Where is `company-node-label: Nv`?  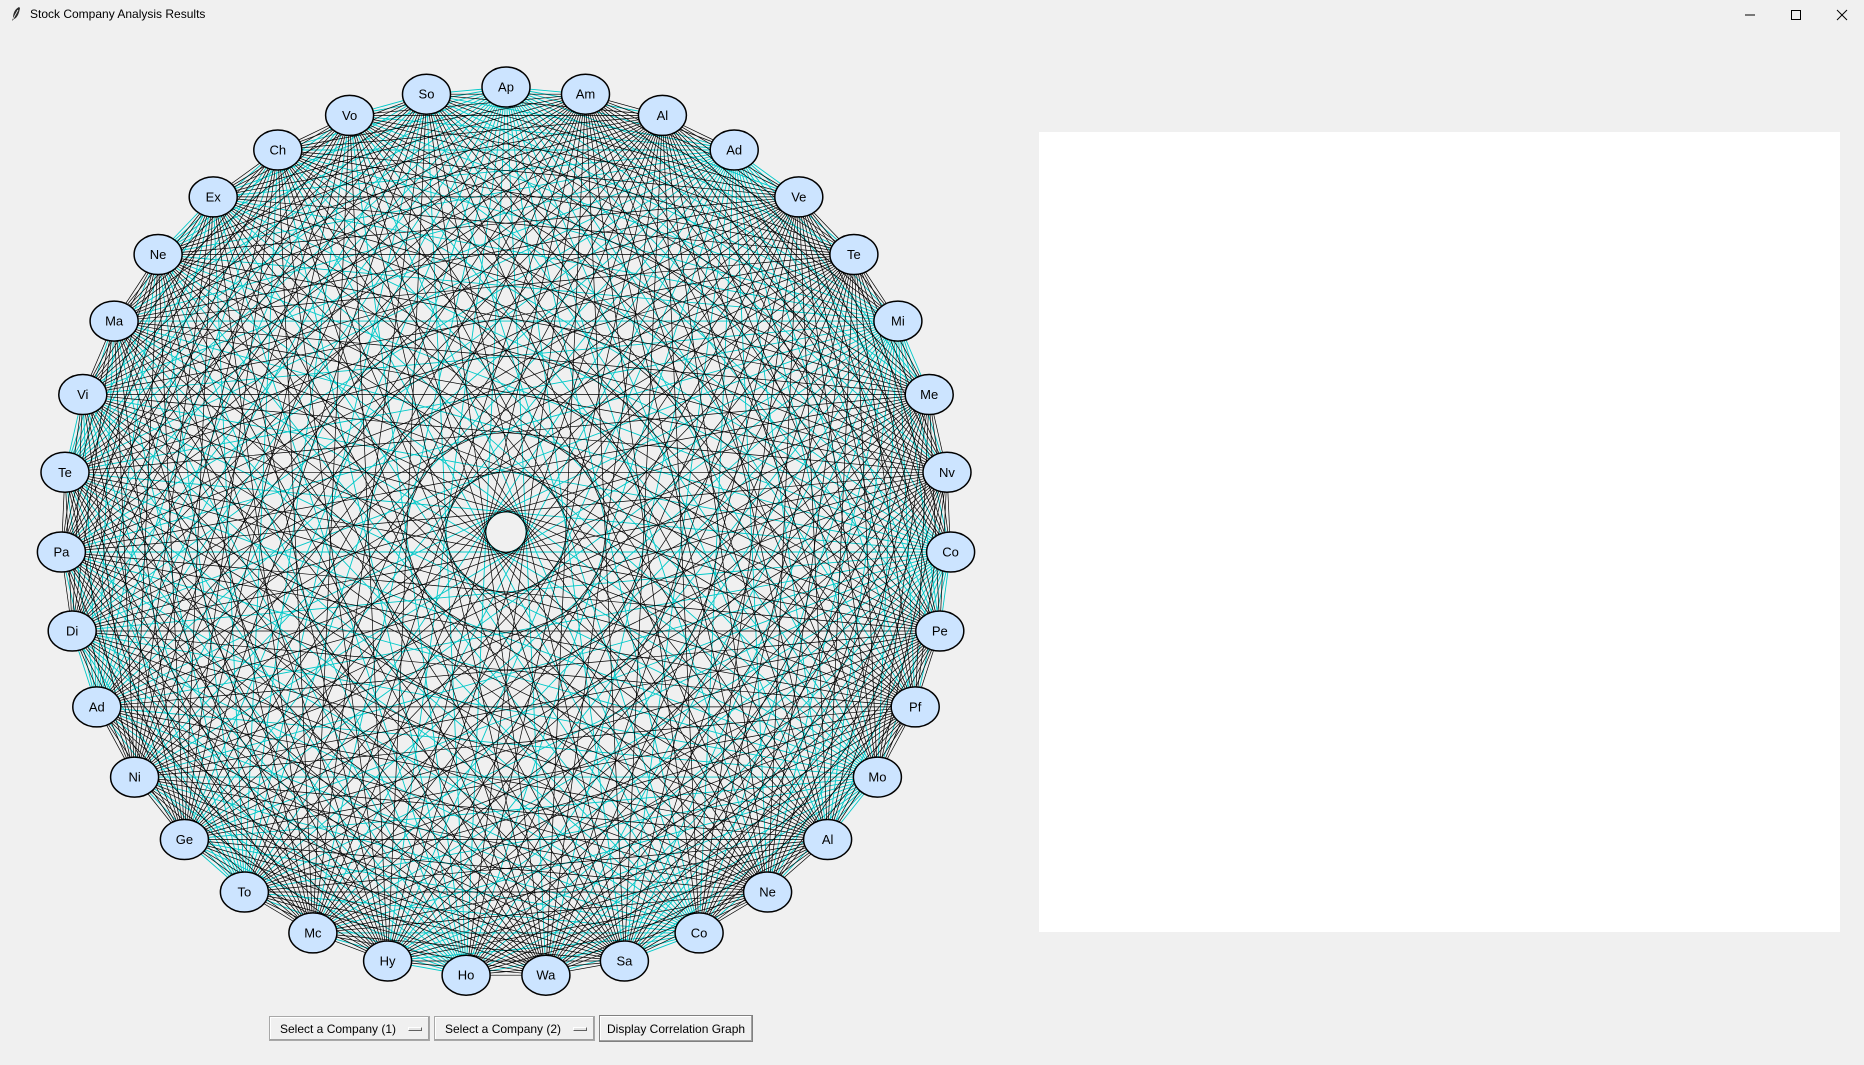
company-node-label: Nv is located at coordinates (947, 472).